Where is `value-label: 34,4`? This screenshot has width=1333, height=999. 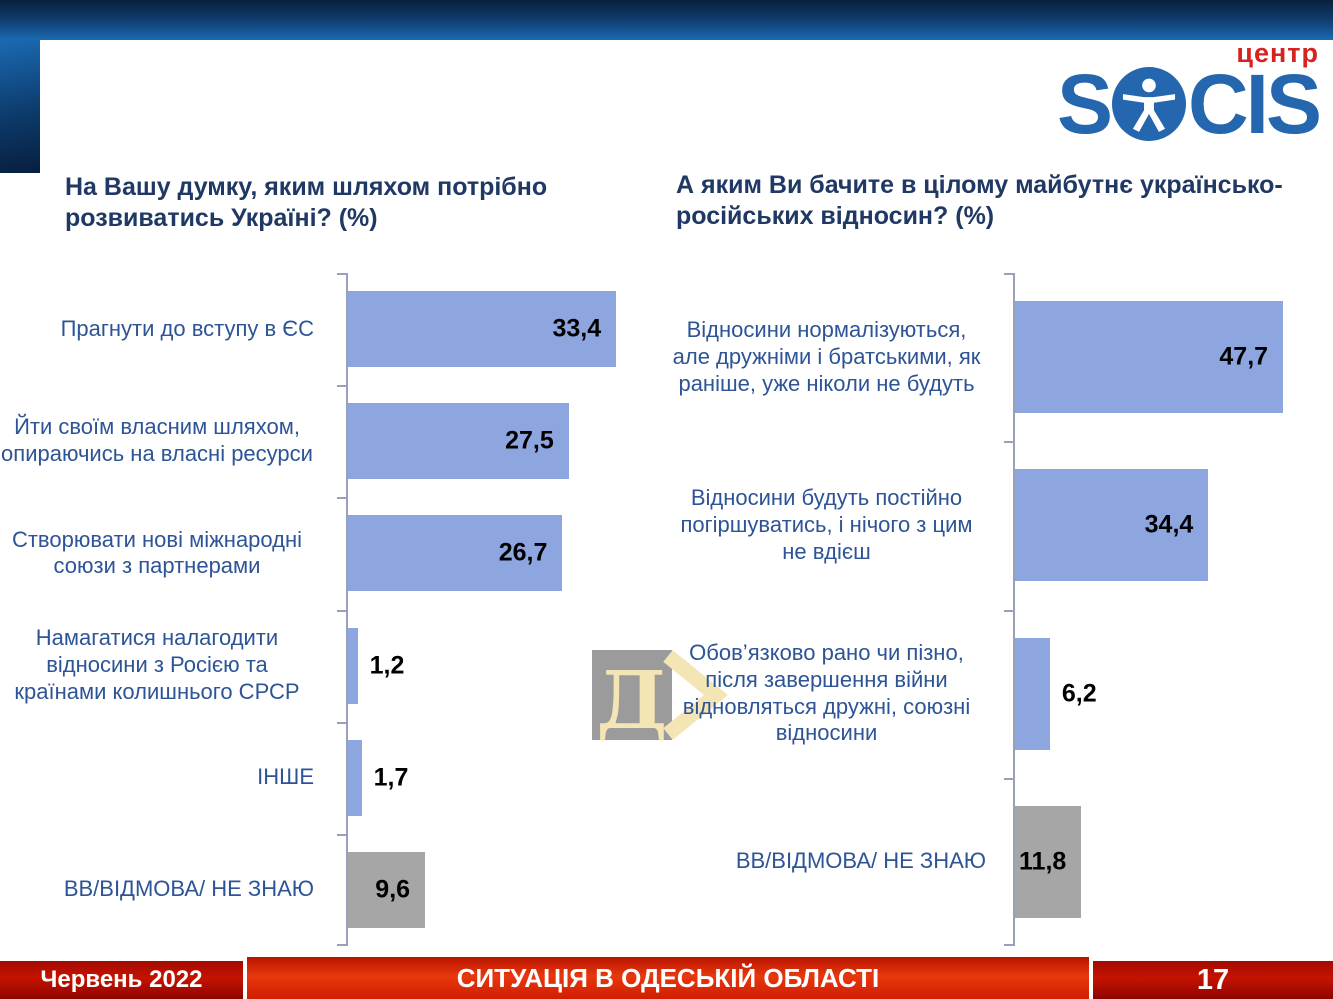
value-label: 34,4 is located at coordinates (1169, 524).